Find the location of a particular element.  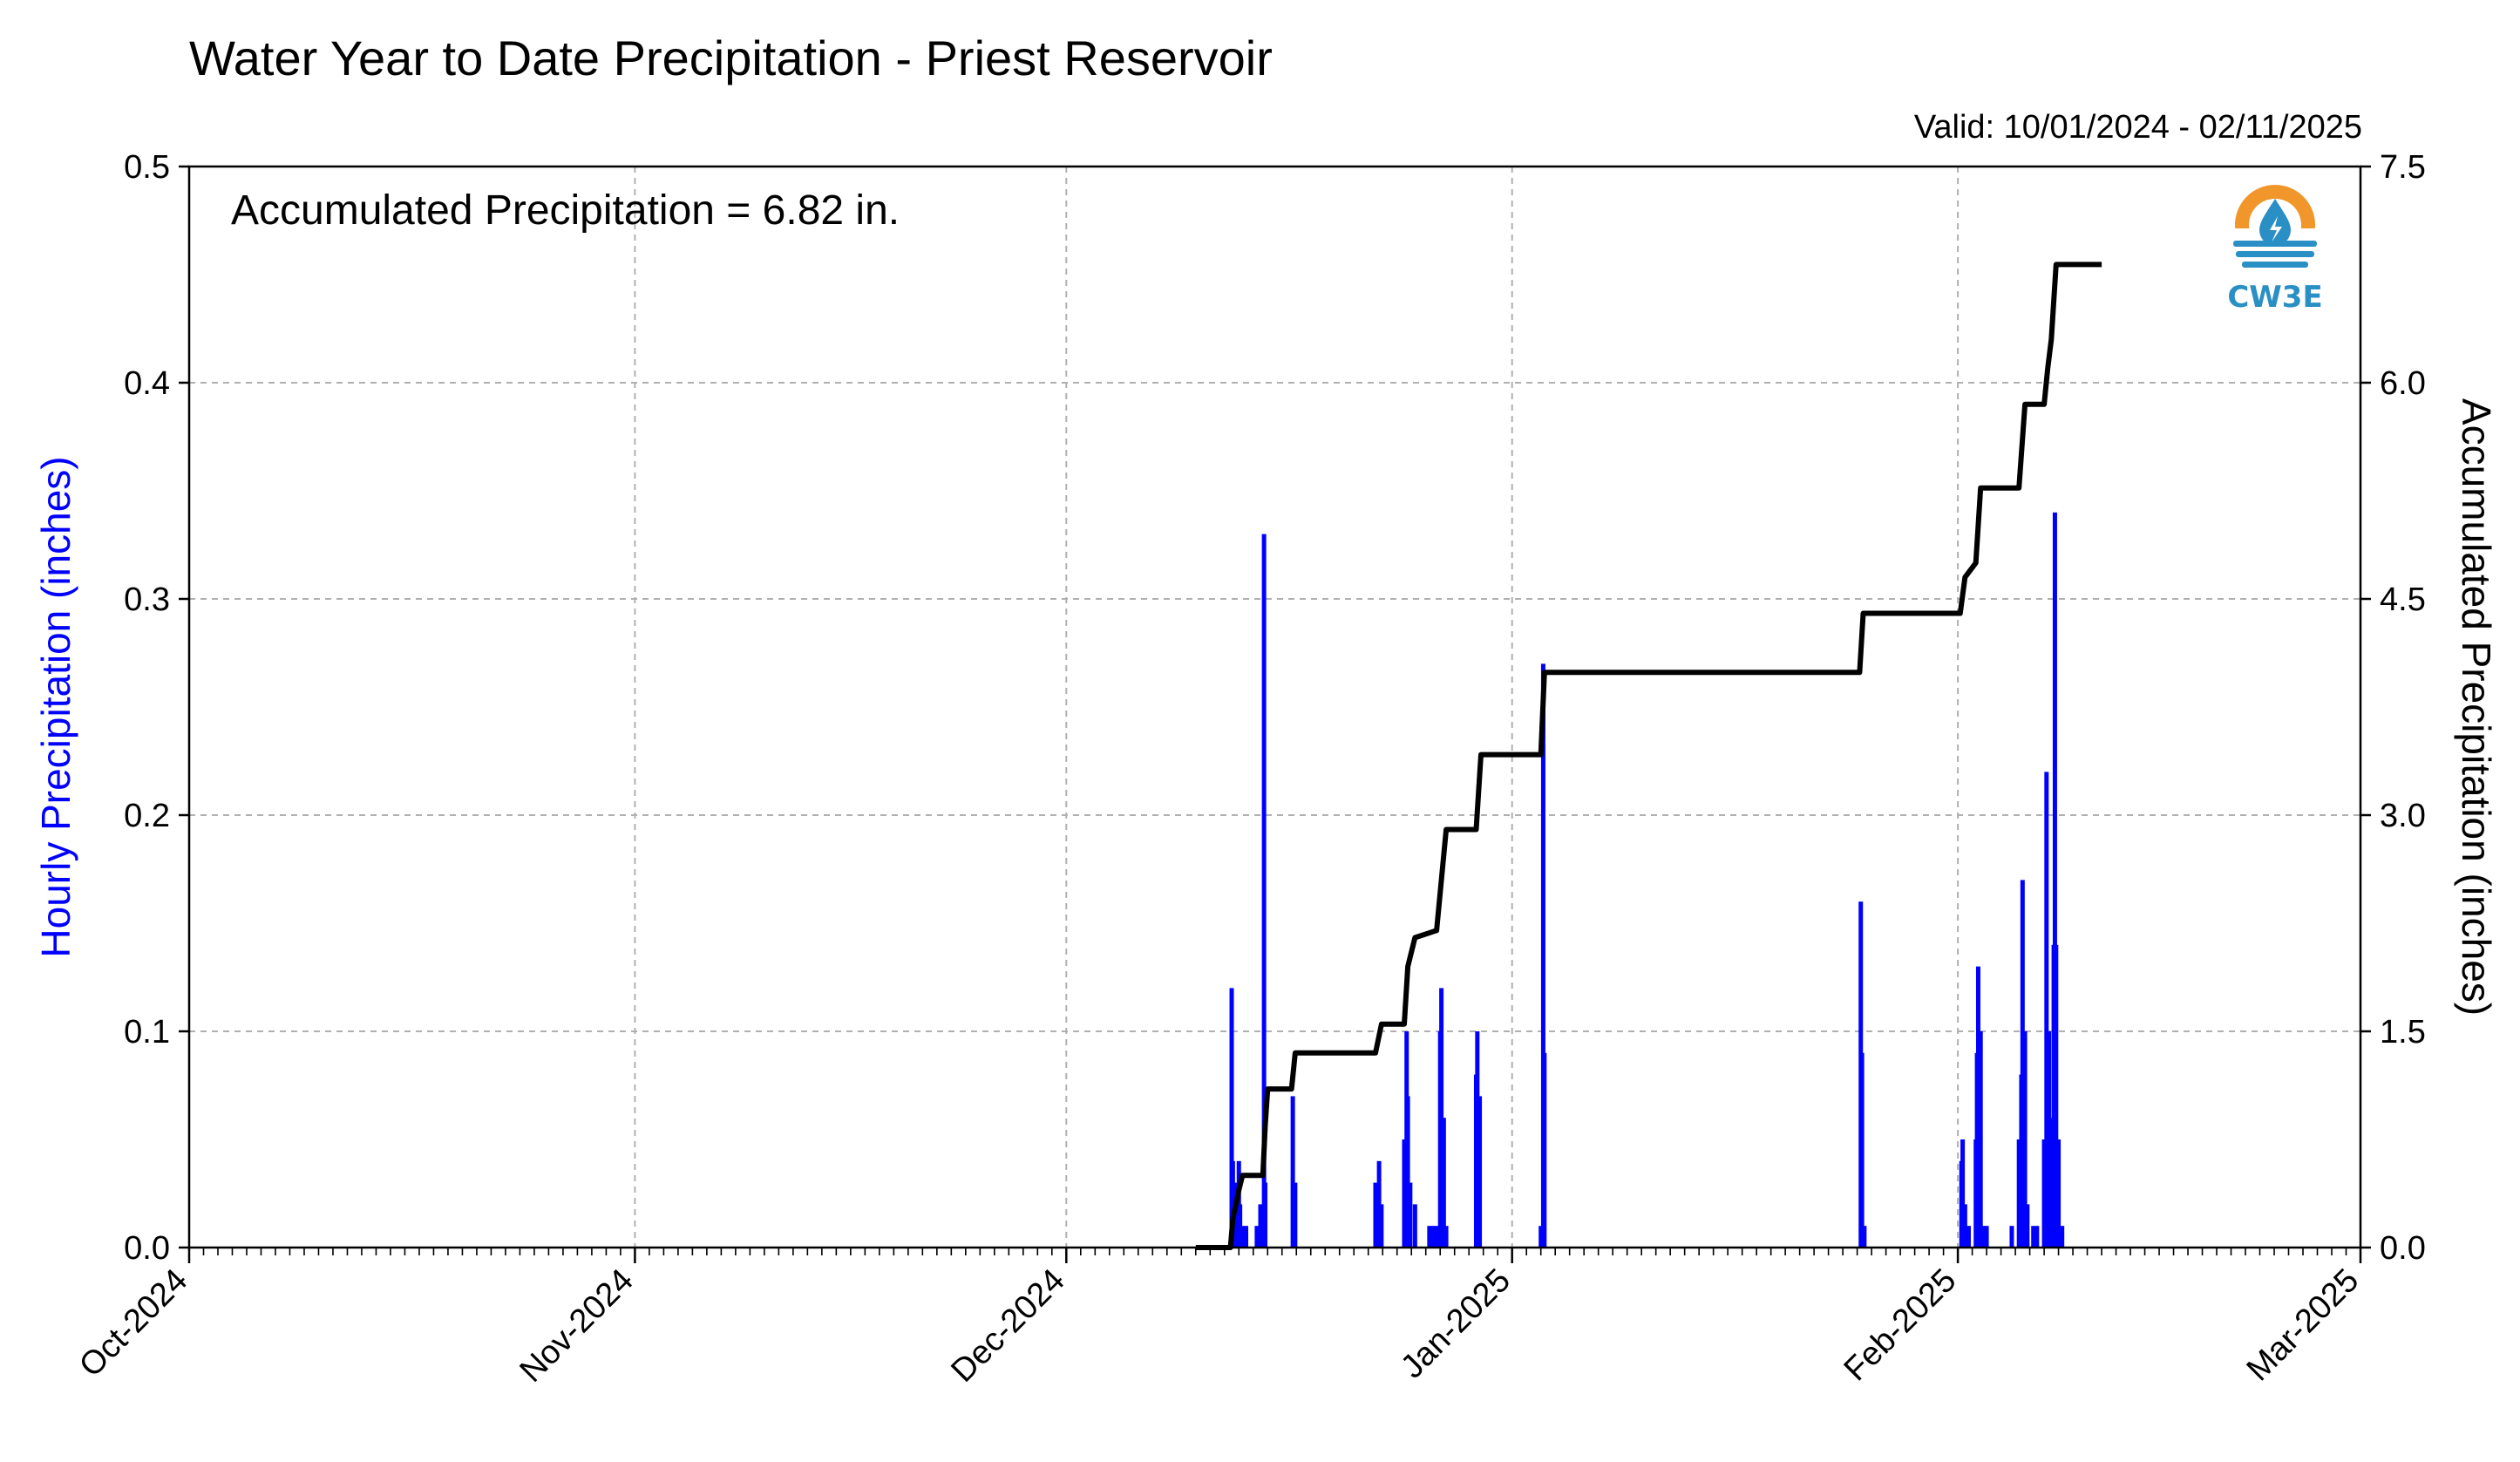

x-tick-label: Nov-2024 is located at coordinates (577, 1326).